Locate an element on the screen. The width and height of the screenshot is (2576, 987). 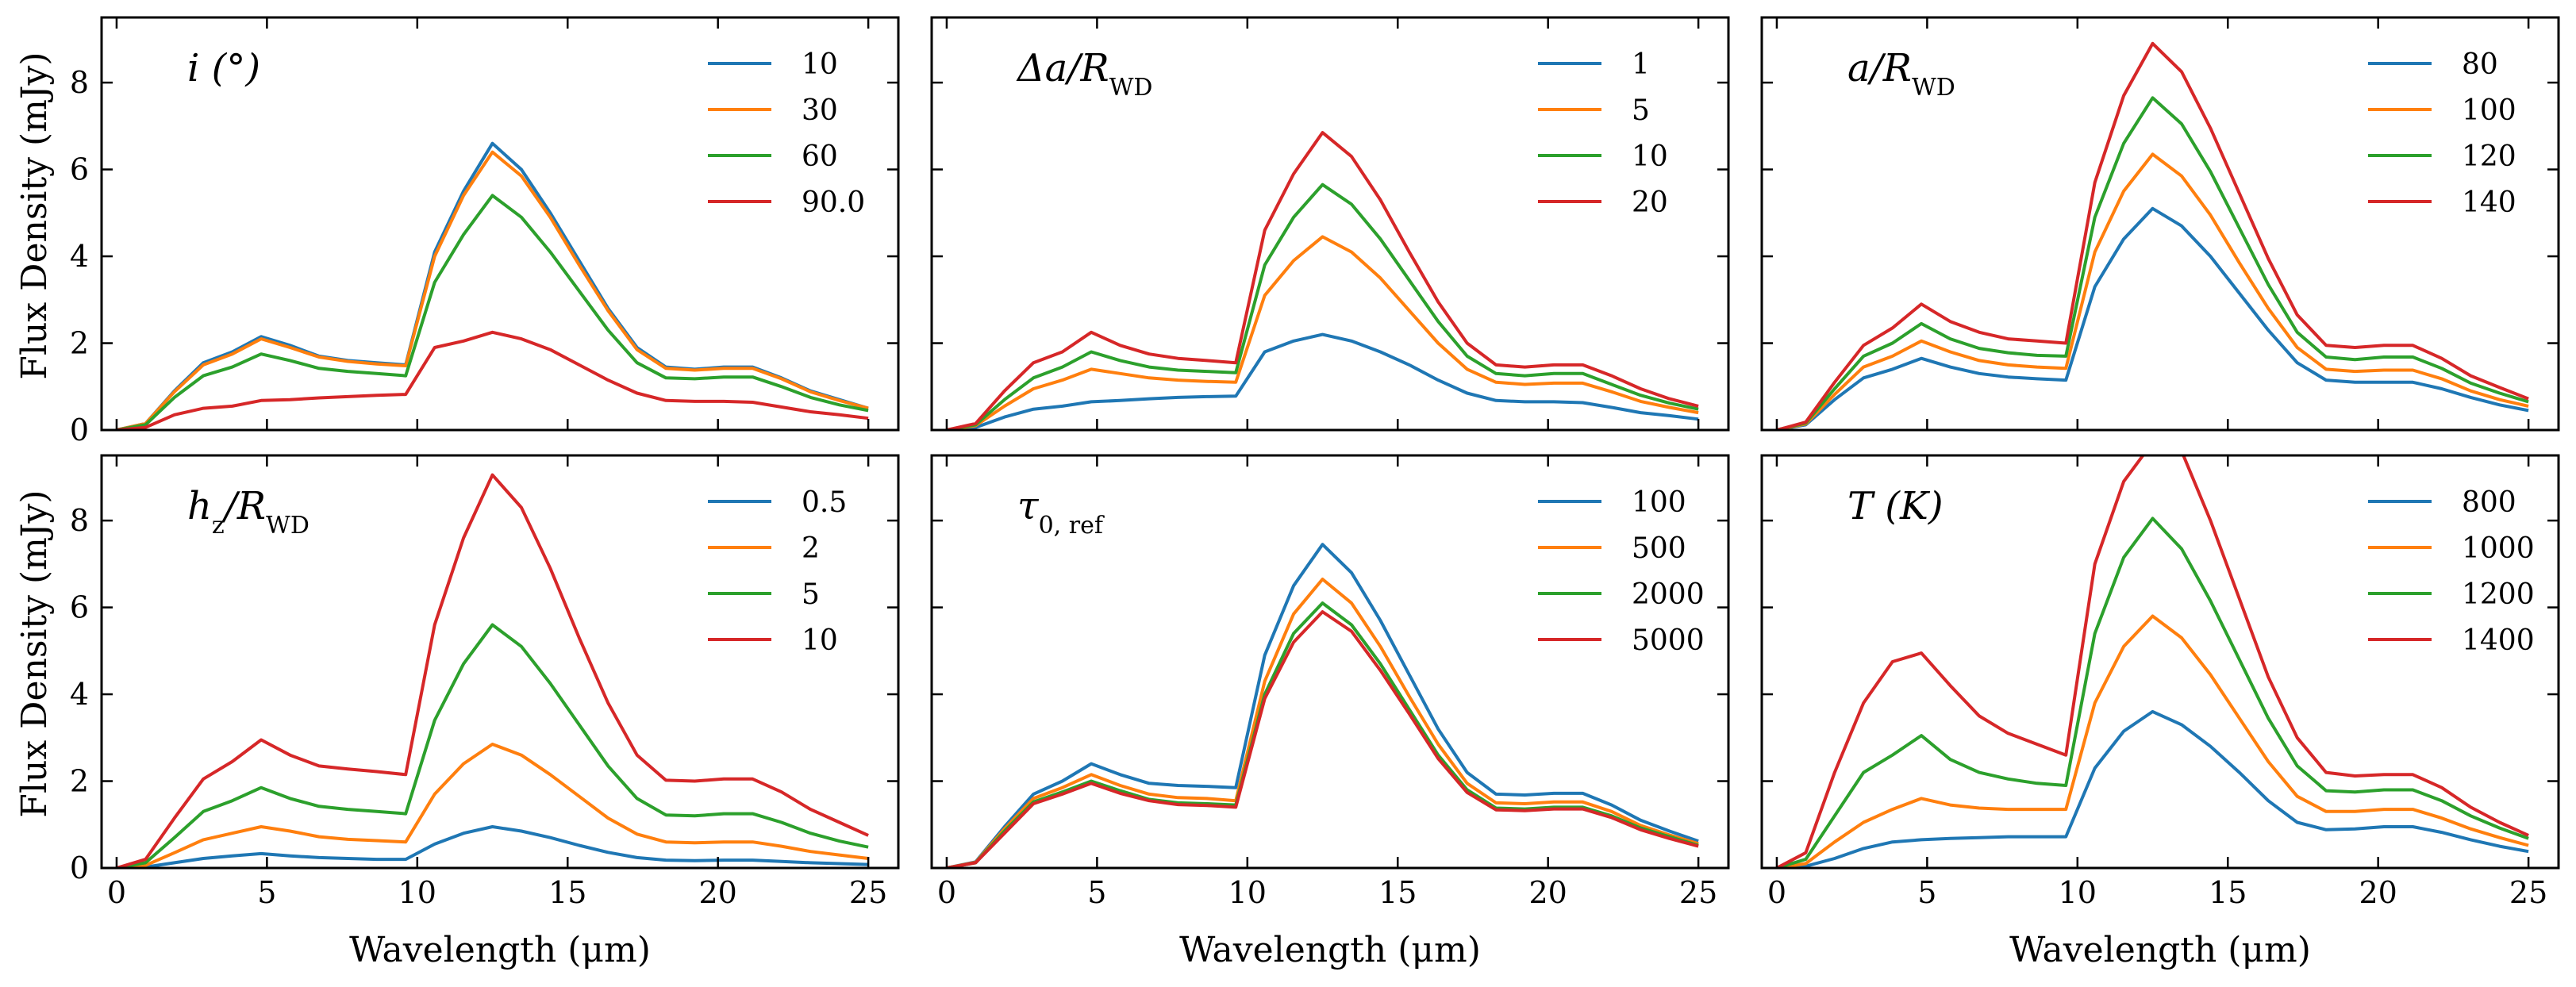
panel-title: i (°) is located at coordinates (223, 68).